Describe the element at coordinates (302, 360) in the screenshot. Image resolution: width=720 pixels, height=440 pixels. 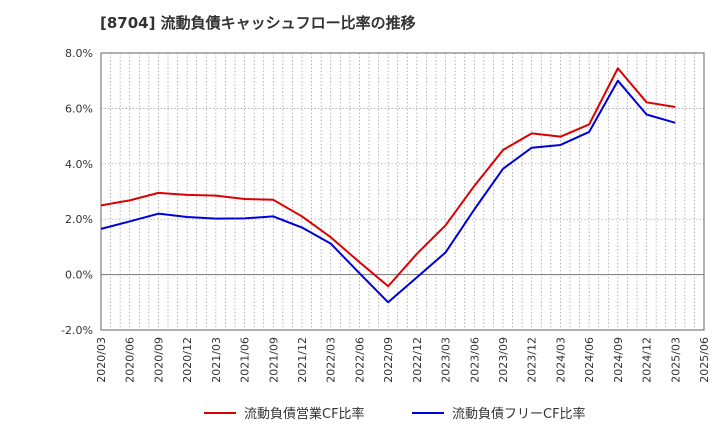
I see `x-tick-label: 2021/12` at that location.